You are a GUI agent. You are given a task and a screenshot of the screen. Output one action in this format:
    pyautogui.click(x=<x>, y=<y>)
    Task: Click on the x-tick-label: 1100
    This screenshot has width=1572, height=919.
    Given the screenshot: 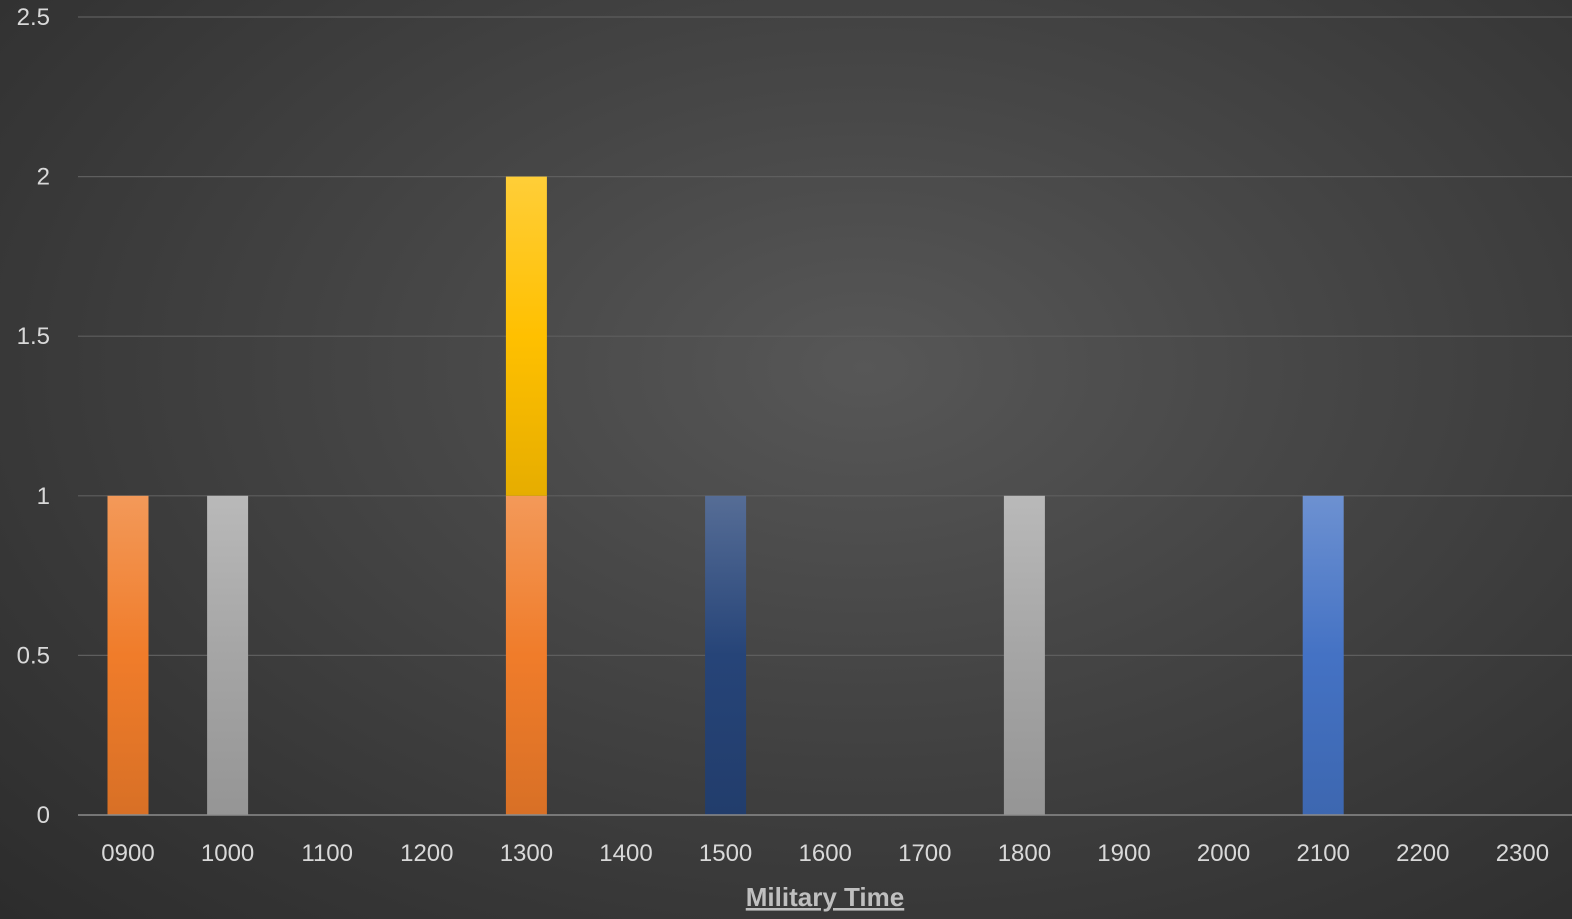 What is the action you would take?
    pyautogui.click(x=327, y=853)
    